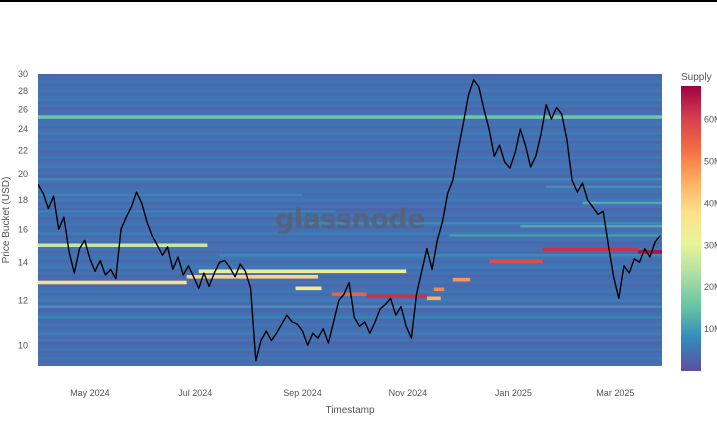 The height and width of the screenshot is (428, 717). Describe the element at coordinates (710, 203) in the screenshot. I see `colorbar-tick-label: 40M` at that location.